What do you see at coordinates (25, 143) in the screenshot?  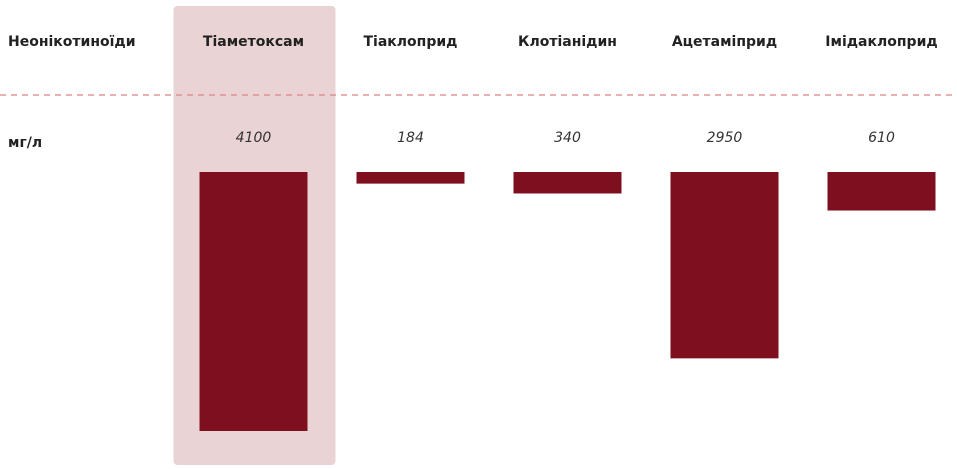 I see `unit-label: мг/л` at bounding box center [25, 143].